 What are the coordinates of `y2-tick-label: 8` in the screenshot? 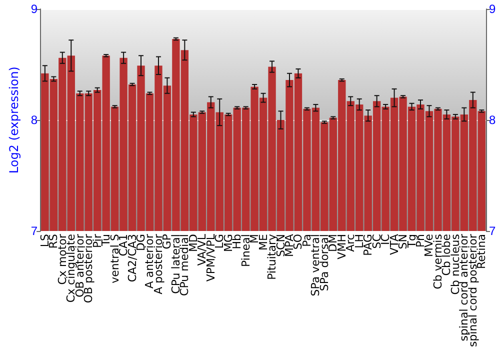 It's located at (492, 120).